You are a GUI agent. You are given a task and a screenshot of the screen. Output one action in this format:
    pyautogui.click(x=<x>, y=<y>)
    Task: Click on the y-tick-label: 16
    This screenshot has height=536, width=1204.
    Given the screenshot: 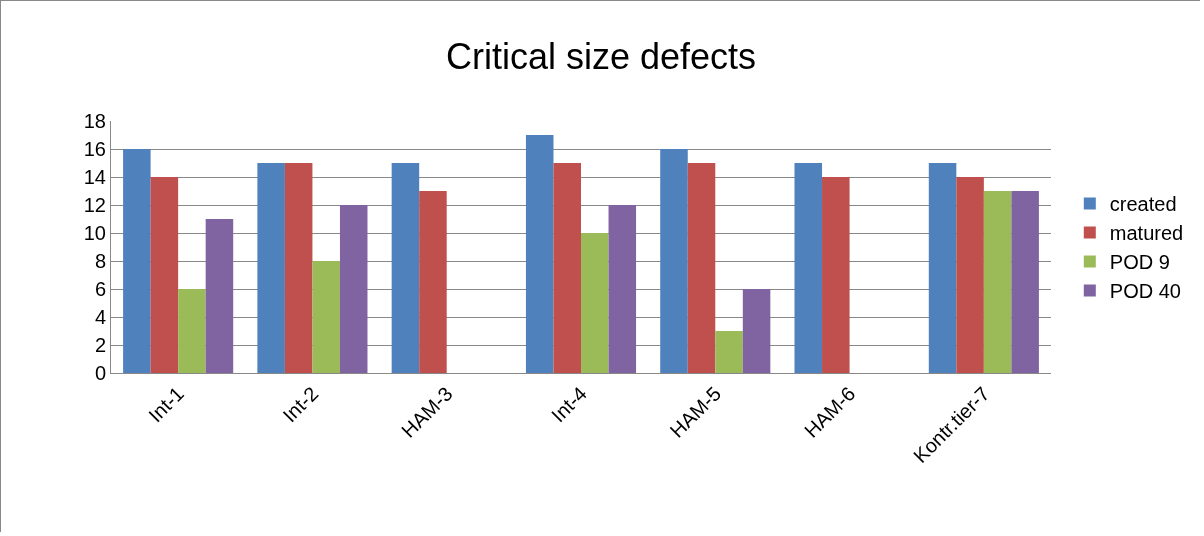 What is the action you would take?
    pyautogui.click(x=94, y=149)
    